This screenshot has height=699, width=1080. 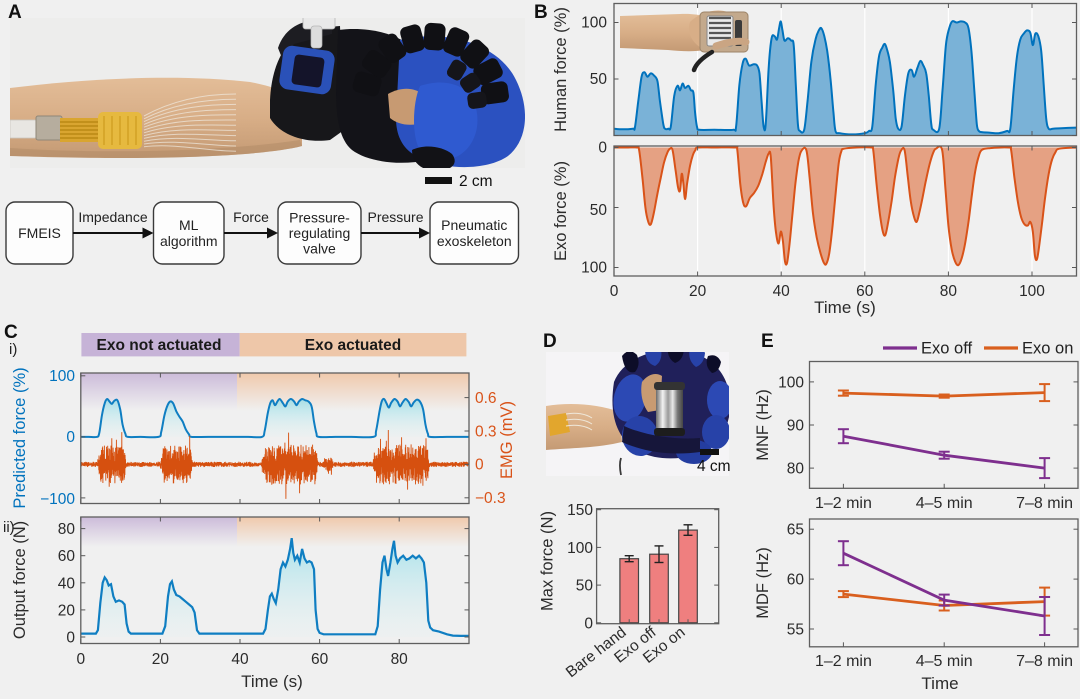 I want to click on svg-text: 4 cm, so click(x=714, y=466).